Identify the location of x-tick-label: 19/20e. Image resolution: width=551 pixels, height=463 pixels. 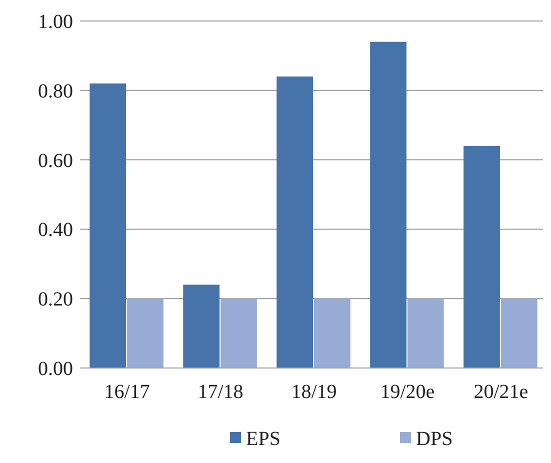
(407, 392).